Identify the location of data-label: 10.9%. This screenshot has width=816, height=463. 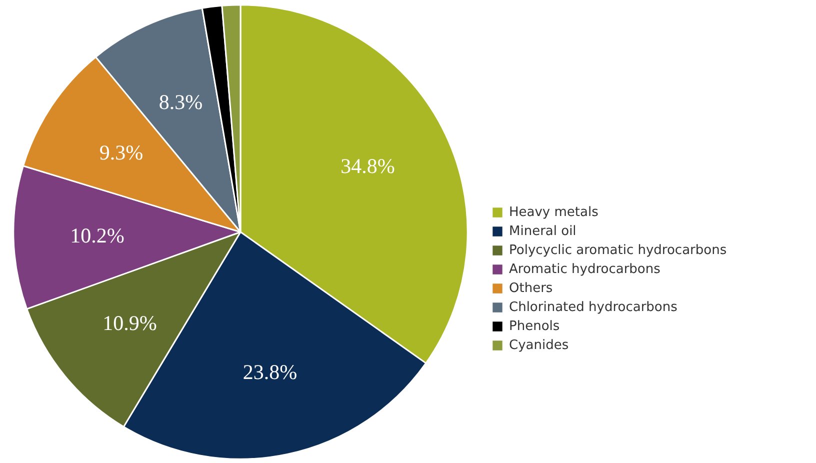
(129, 323).